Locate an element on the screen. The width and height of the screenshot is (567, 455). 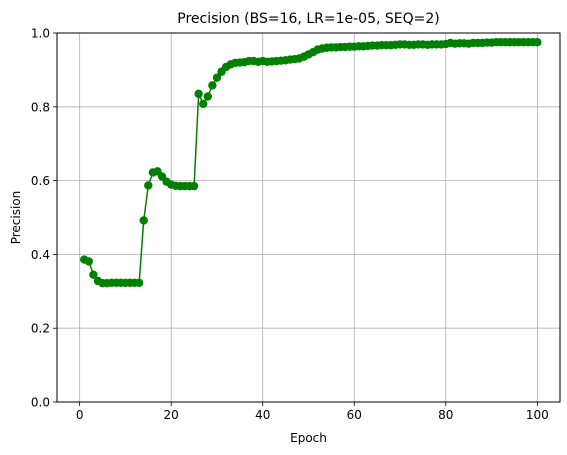
y-tick-label: 0.6 is located at coordinates (40, 181).